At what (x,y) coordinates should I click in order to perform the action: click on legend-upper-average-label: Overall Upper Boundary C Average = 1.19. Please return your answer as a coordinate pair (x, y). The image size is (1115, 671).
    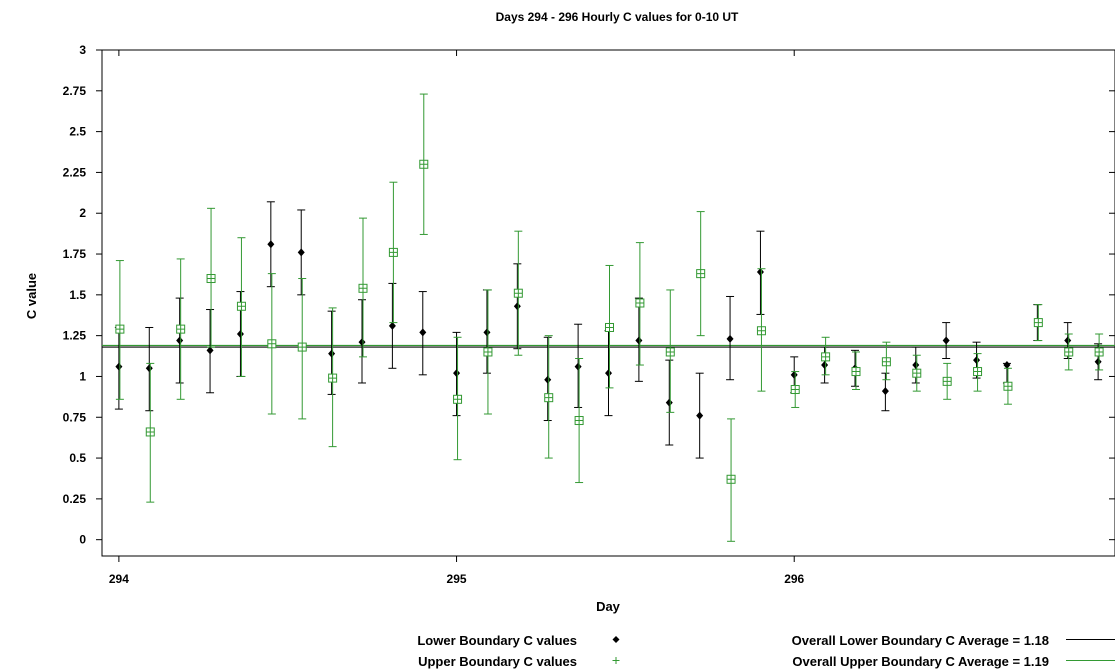
    Looking at the image, I should click on (920, 661).